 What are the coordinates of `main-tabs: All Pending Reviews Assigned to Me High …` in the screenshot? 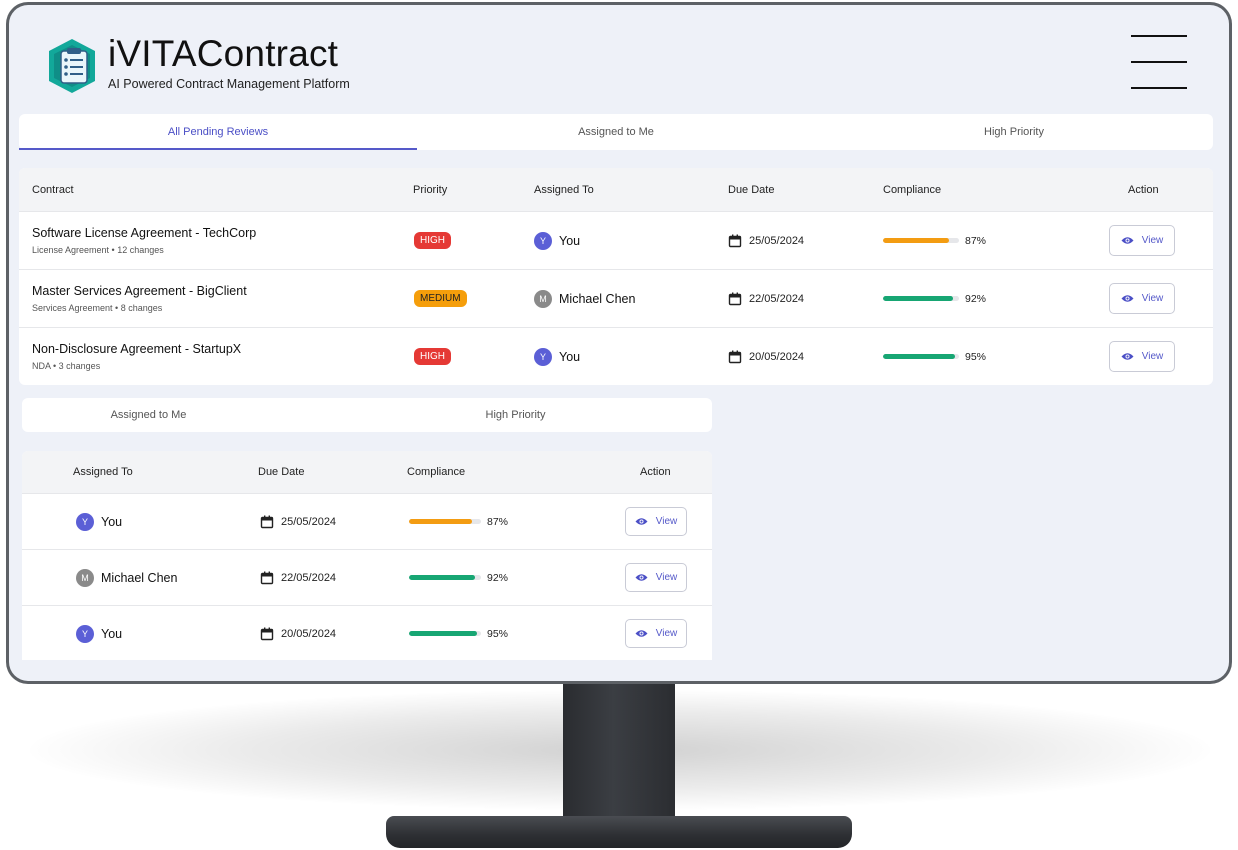 It's located at (616, 132).